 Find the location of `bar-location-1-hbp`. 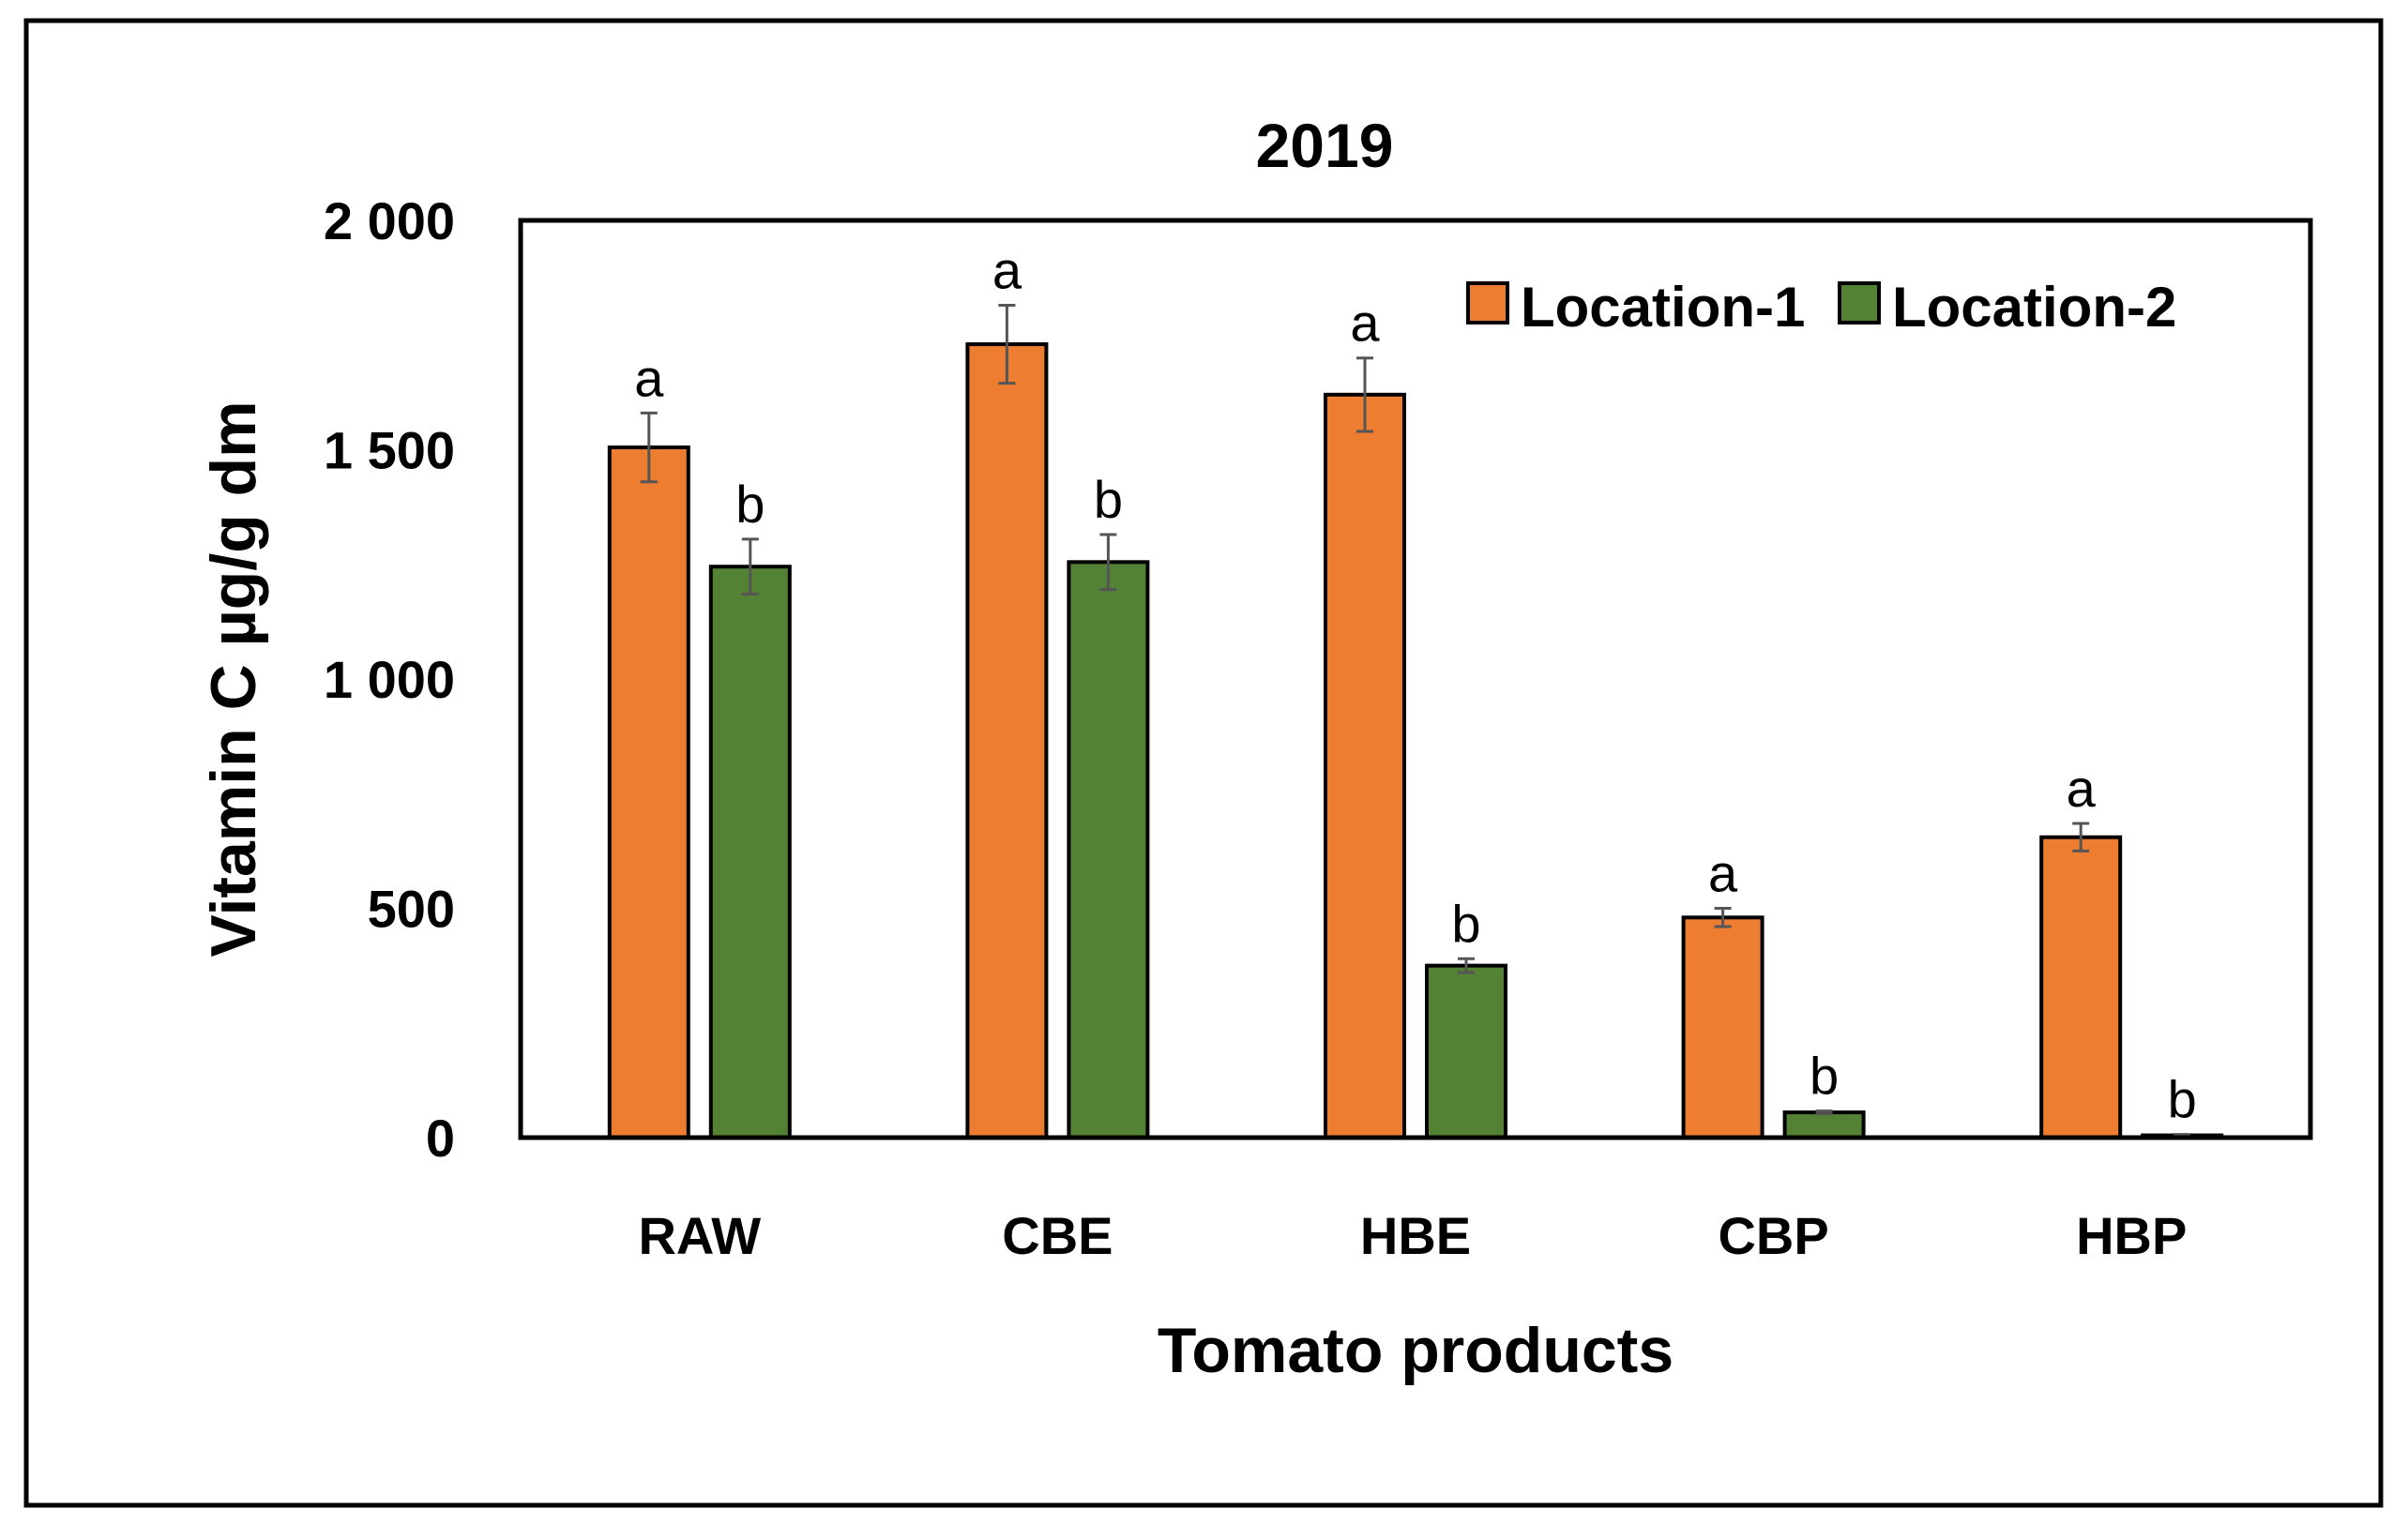

bar-location-1-hbp is located at coordinates (2081, 988).